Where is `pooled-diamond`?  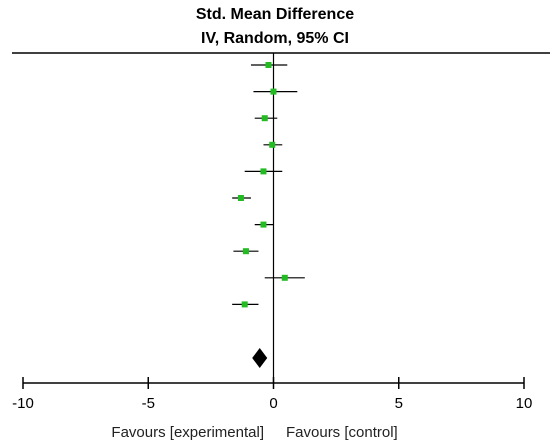
pooled-diamond is located at coordinates (260, 358).